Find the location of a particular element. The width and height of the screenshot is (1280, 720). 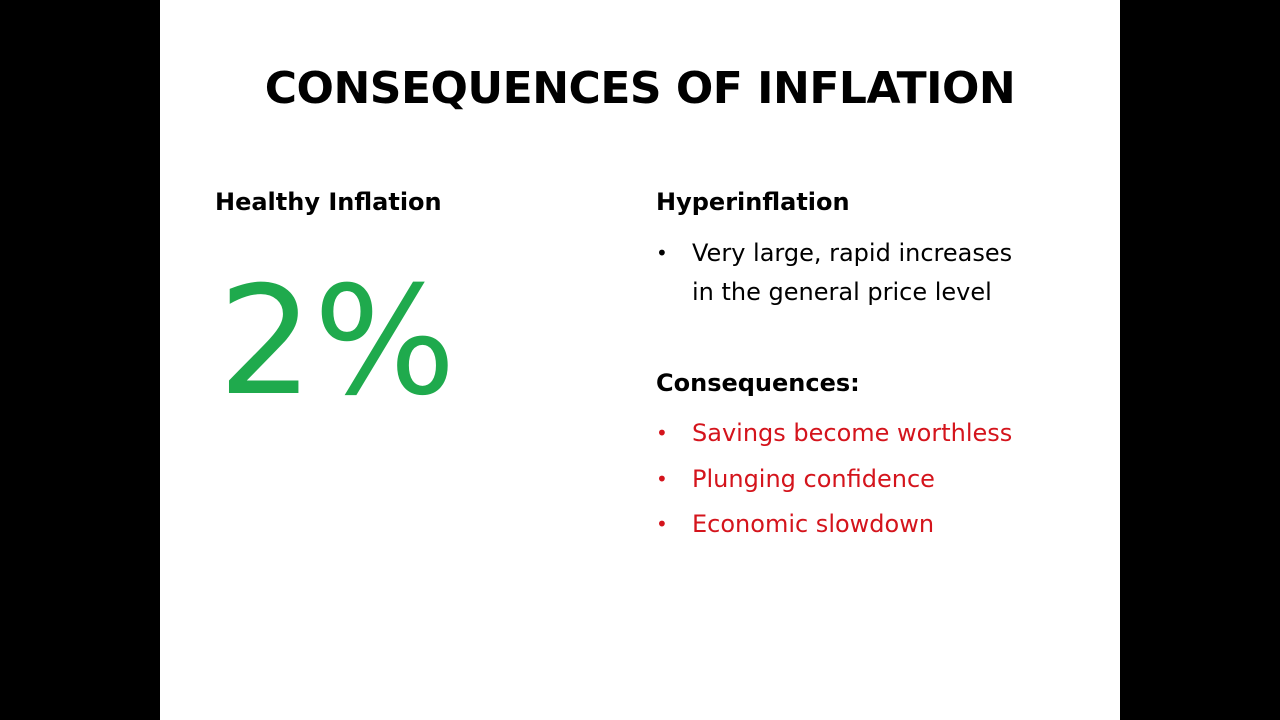

consequence-text: Plunging confidence is located at coordinates (813, 478).